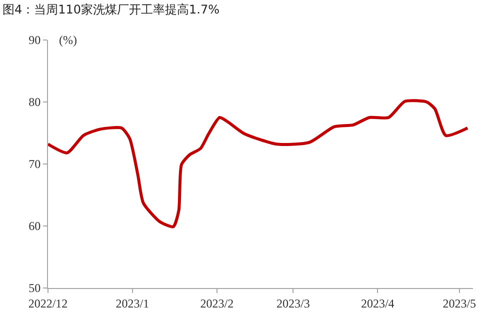 The width and height of the screenshot is (500, 333). I want to click on x-tick-label: 2023/1, so click(133, 303).